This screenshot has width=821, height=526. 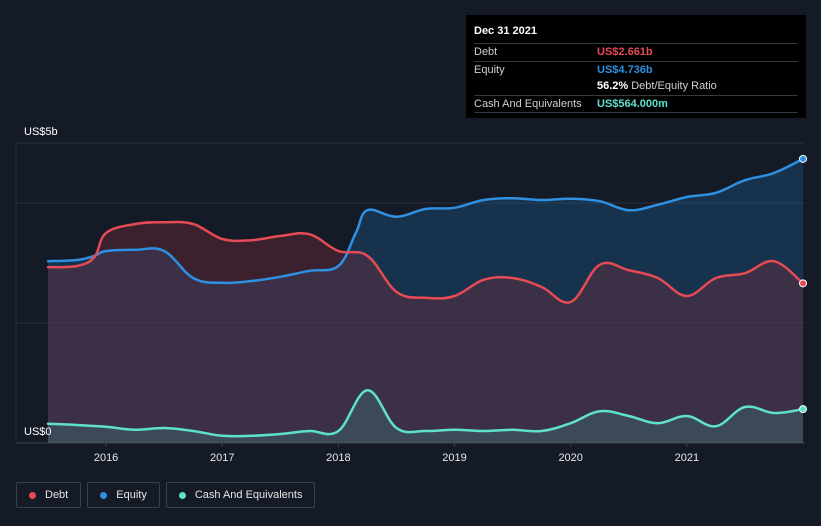 I want to click on x-tick-label: 2021, so click(x=687, y=458).